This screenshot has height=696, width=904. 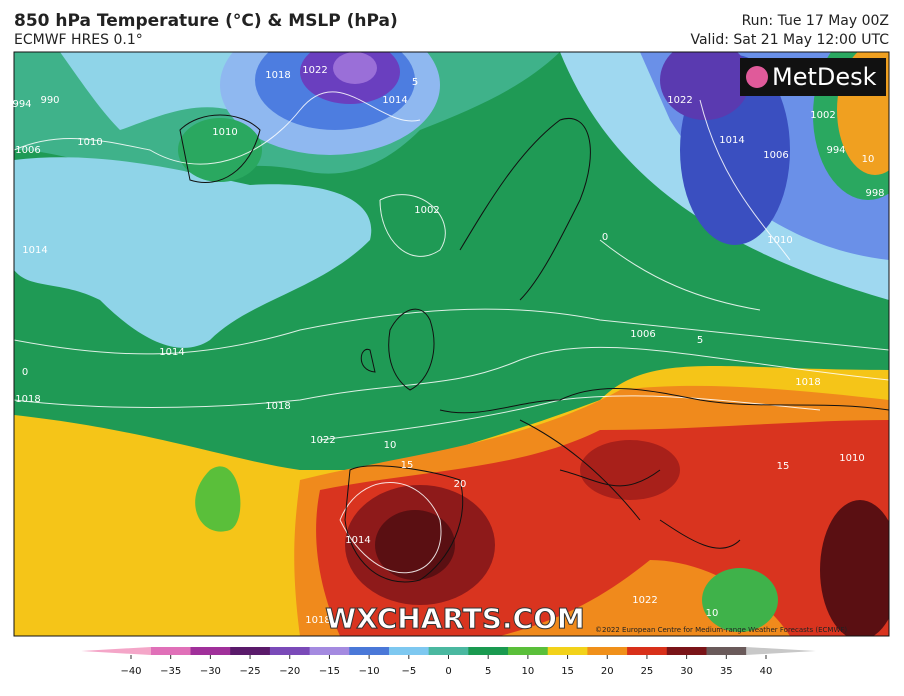 I want to click on colorbar-tick-label: −5, so click(x=408, y=671).